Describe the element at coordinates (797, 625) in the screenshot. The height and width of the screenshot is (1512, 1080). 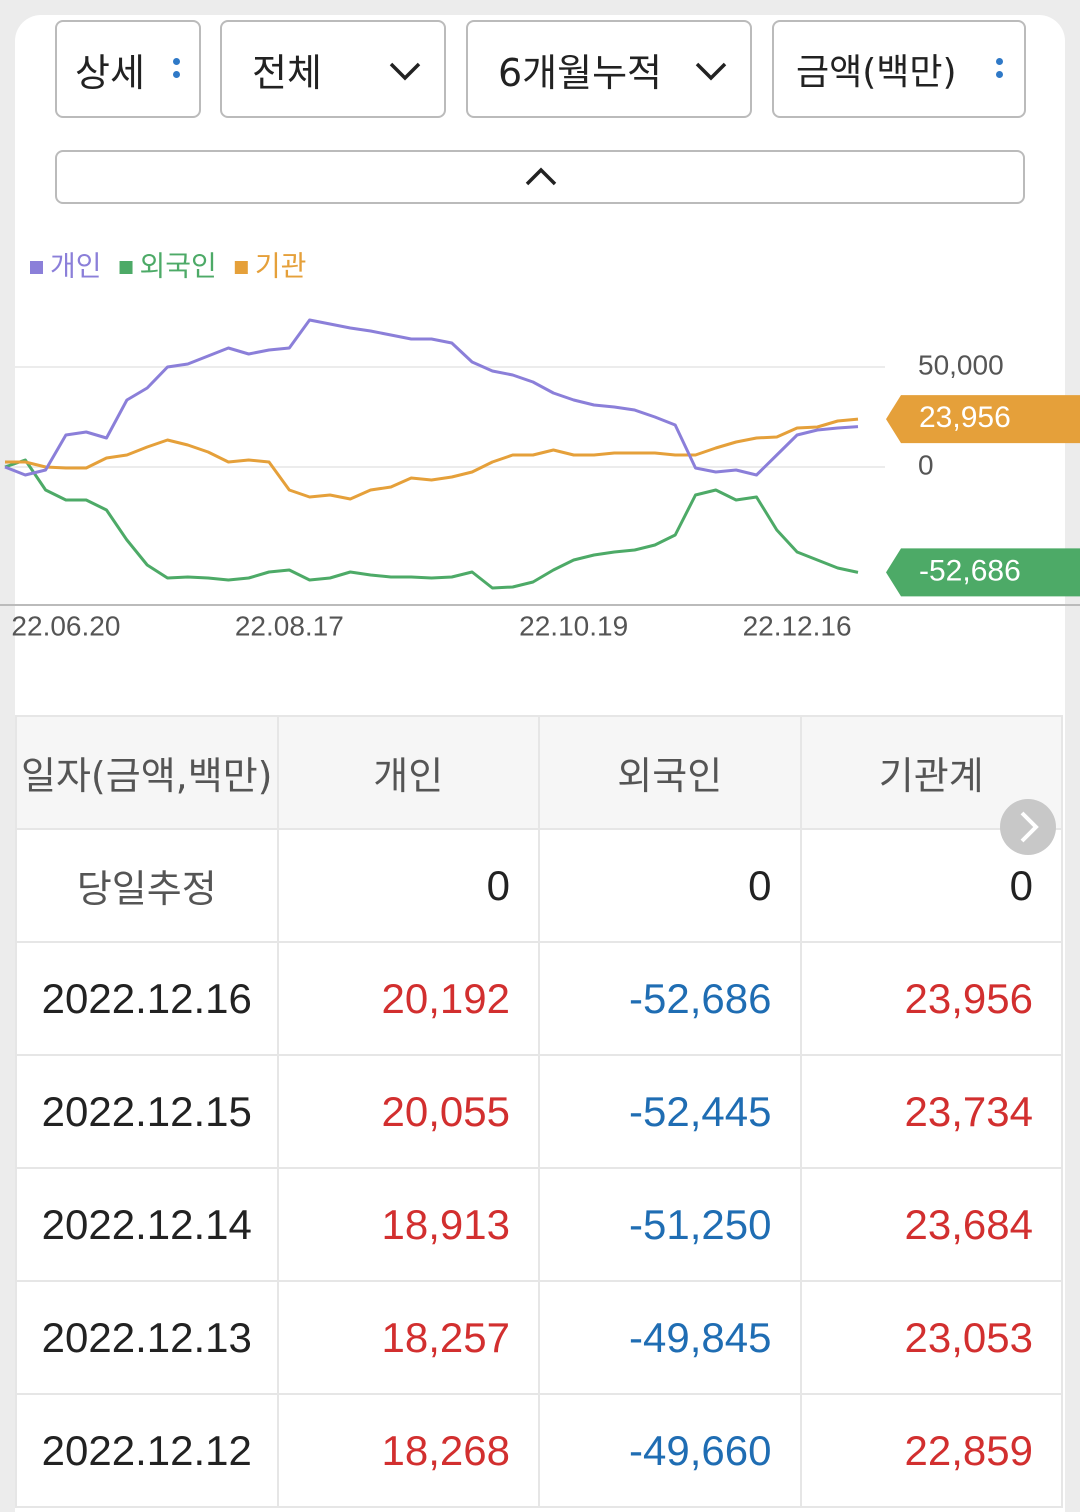
I see `x-tick-label: 22.12.16` at that location.